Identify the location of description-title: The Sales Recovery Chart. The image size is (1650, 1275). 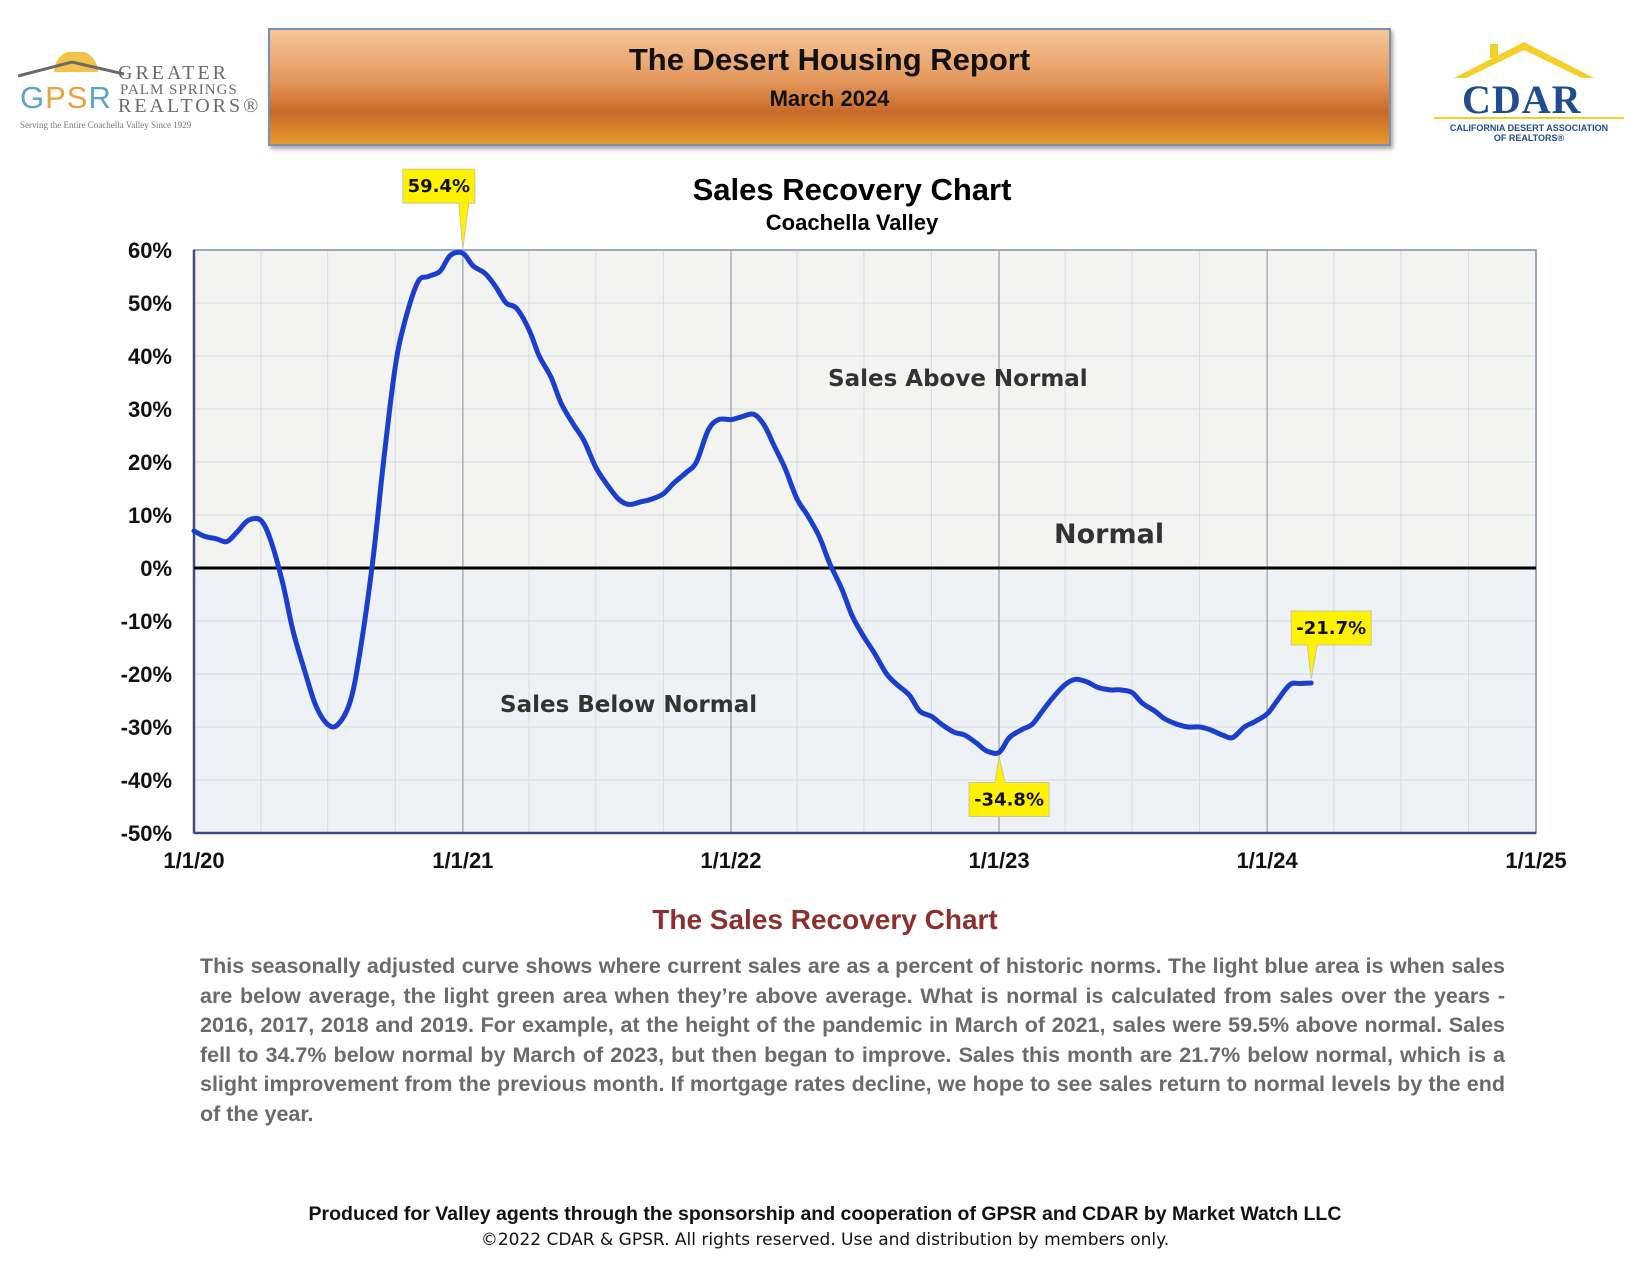
(825, 919).